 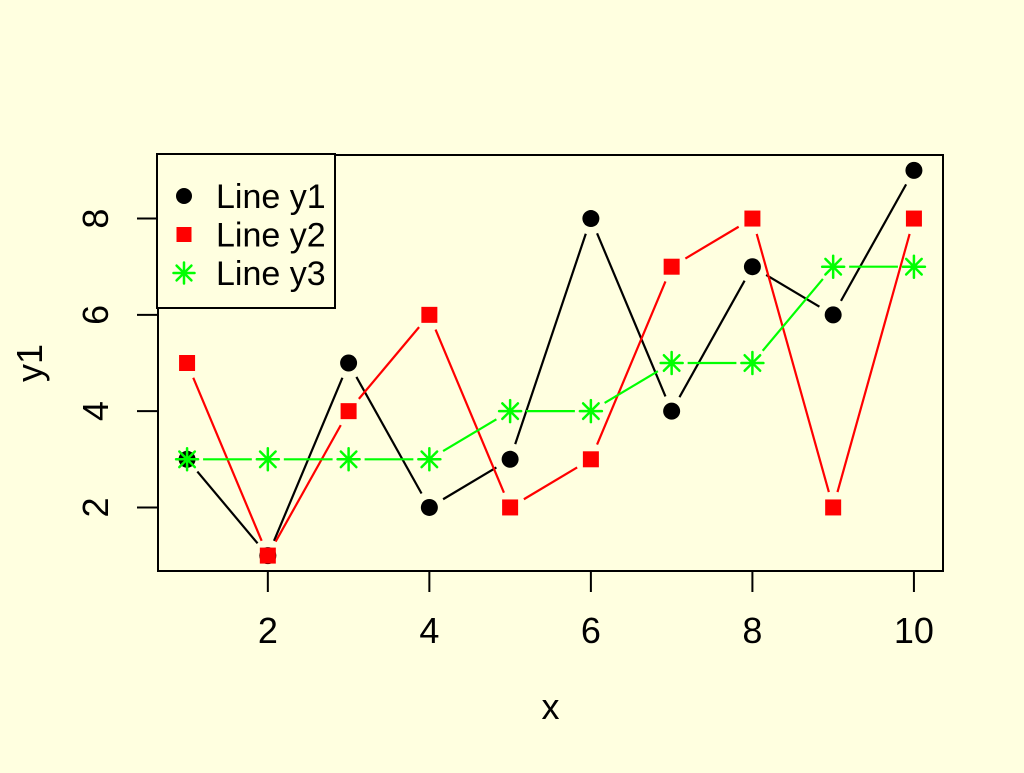 I want to click on y-axis-label: y1, so click(x=29, y=363).